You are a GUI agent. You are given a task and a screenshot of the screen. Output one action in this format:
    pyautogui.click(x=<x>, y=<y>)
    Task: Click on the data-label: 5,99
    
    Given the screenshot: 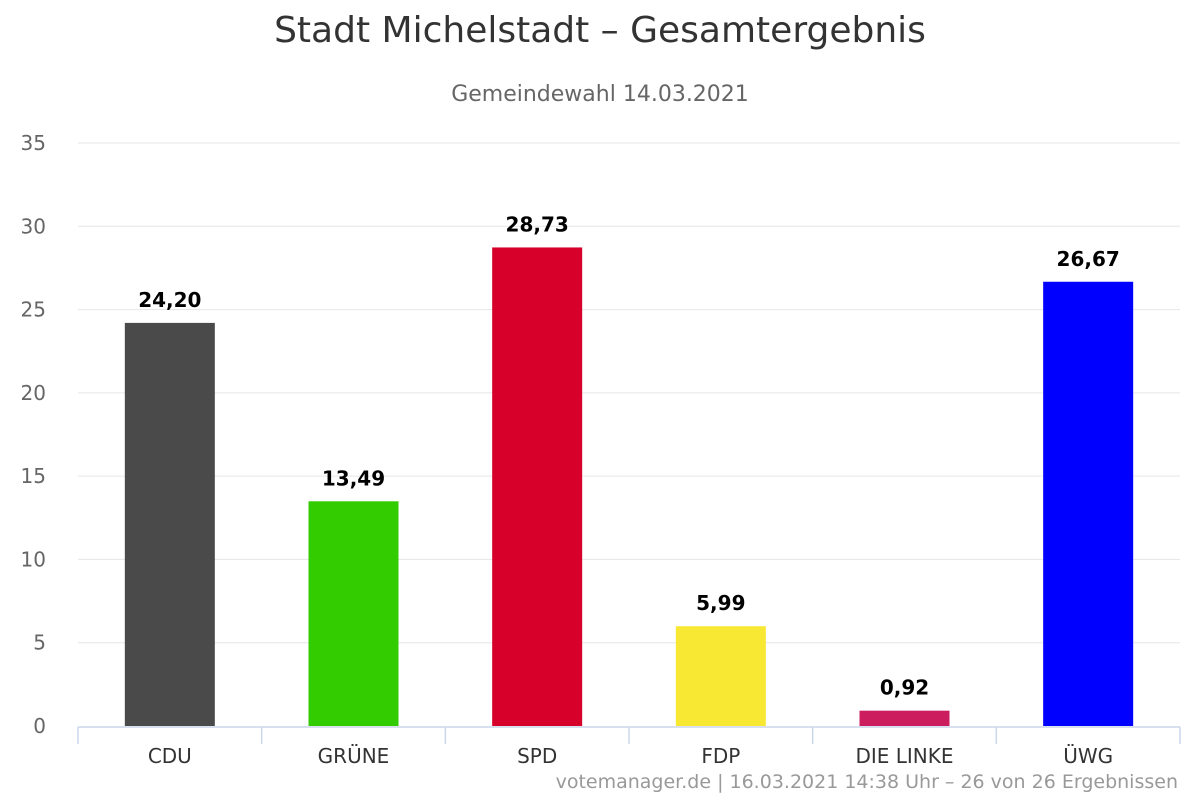 What is the action you would take?
    pyautogui.click(x=720, y=603)
    